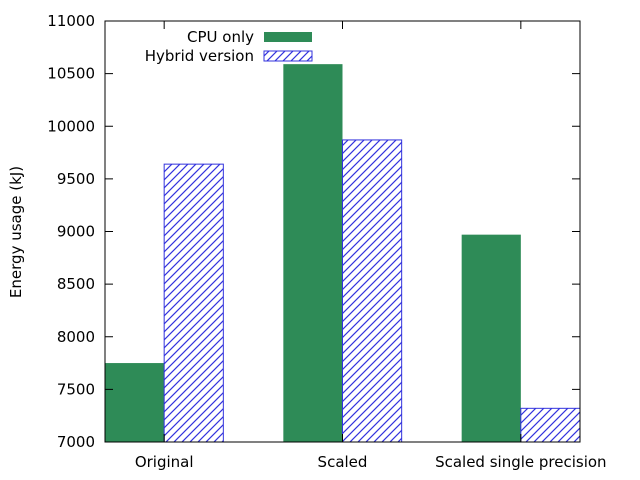 The width and height of the screenshot is (640, 480). I want to click on x-tick-label: Scaled, so click(343, 462).